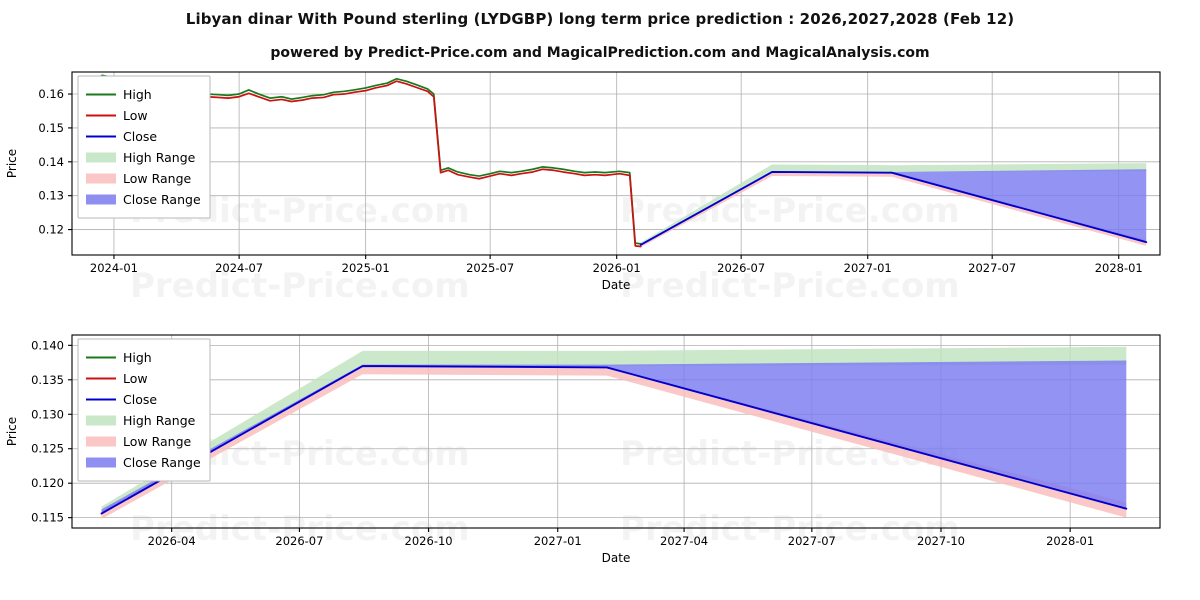  I want to click on y-tick-label: 0.120, so click(47, 483).